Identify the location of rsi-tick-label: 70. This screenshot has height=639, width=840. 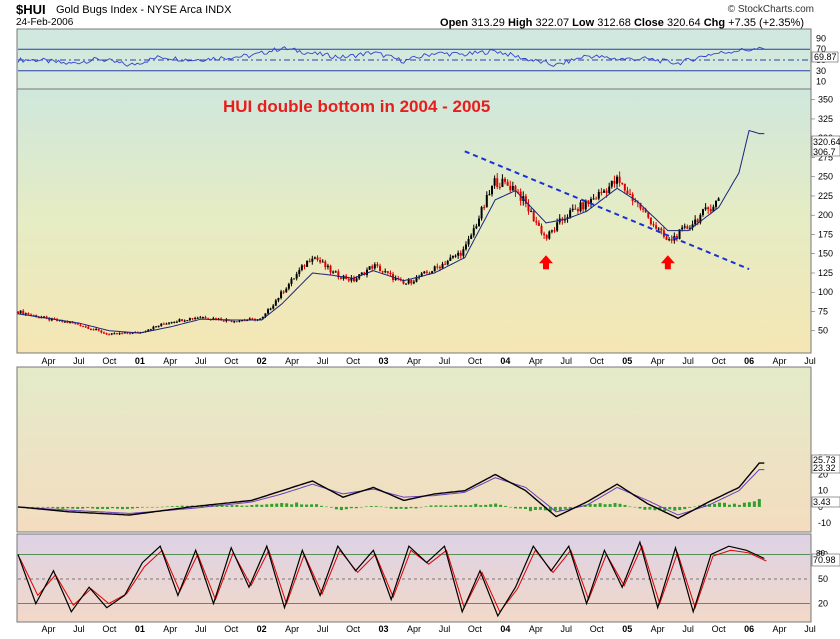
(821, 49).